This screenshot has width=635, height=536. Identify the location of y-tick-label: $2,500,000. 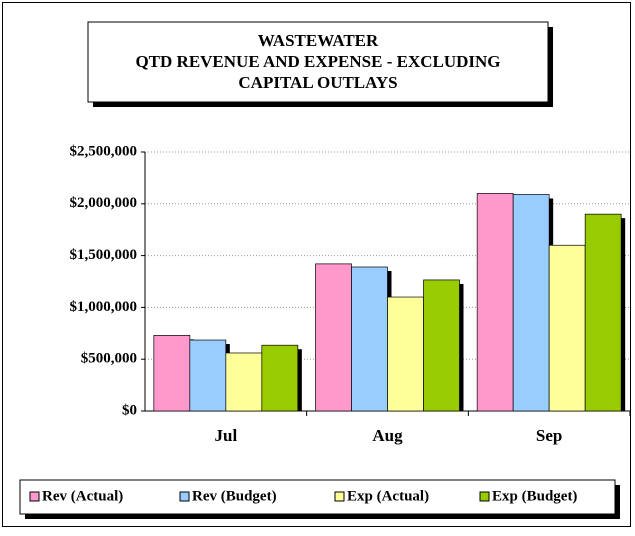
(104, 151).